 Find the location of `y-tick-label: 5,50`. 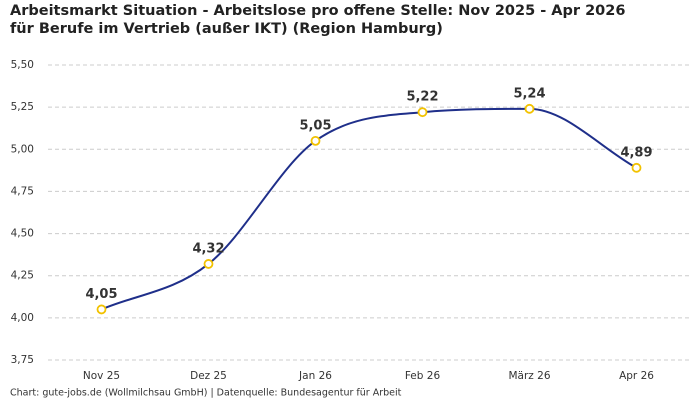

y-tick-label: 5,50 is located at coordinates (22, 65).